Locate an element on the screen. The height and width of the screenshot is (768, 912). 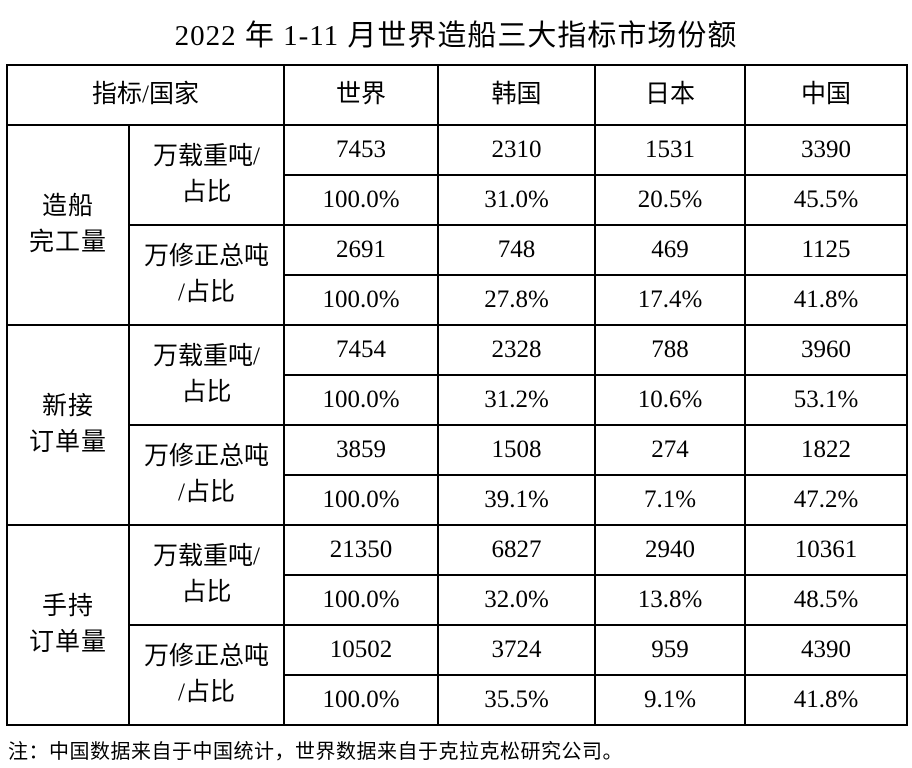
table-row: 100.0% 32.0% 13.8% 48.5% is located at coordinates (458, 600).